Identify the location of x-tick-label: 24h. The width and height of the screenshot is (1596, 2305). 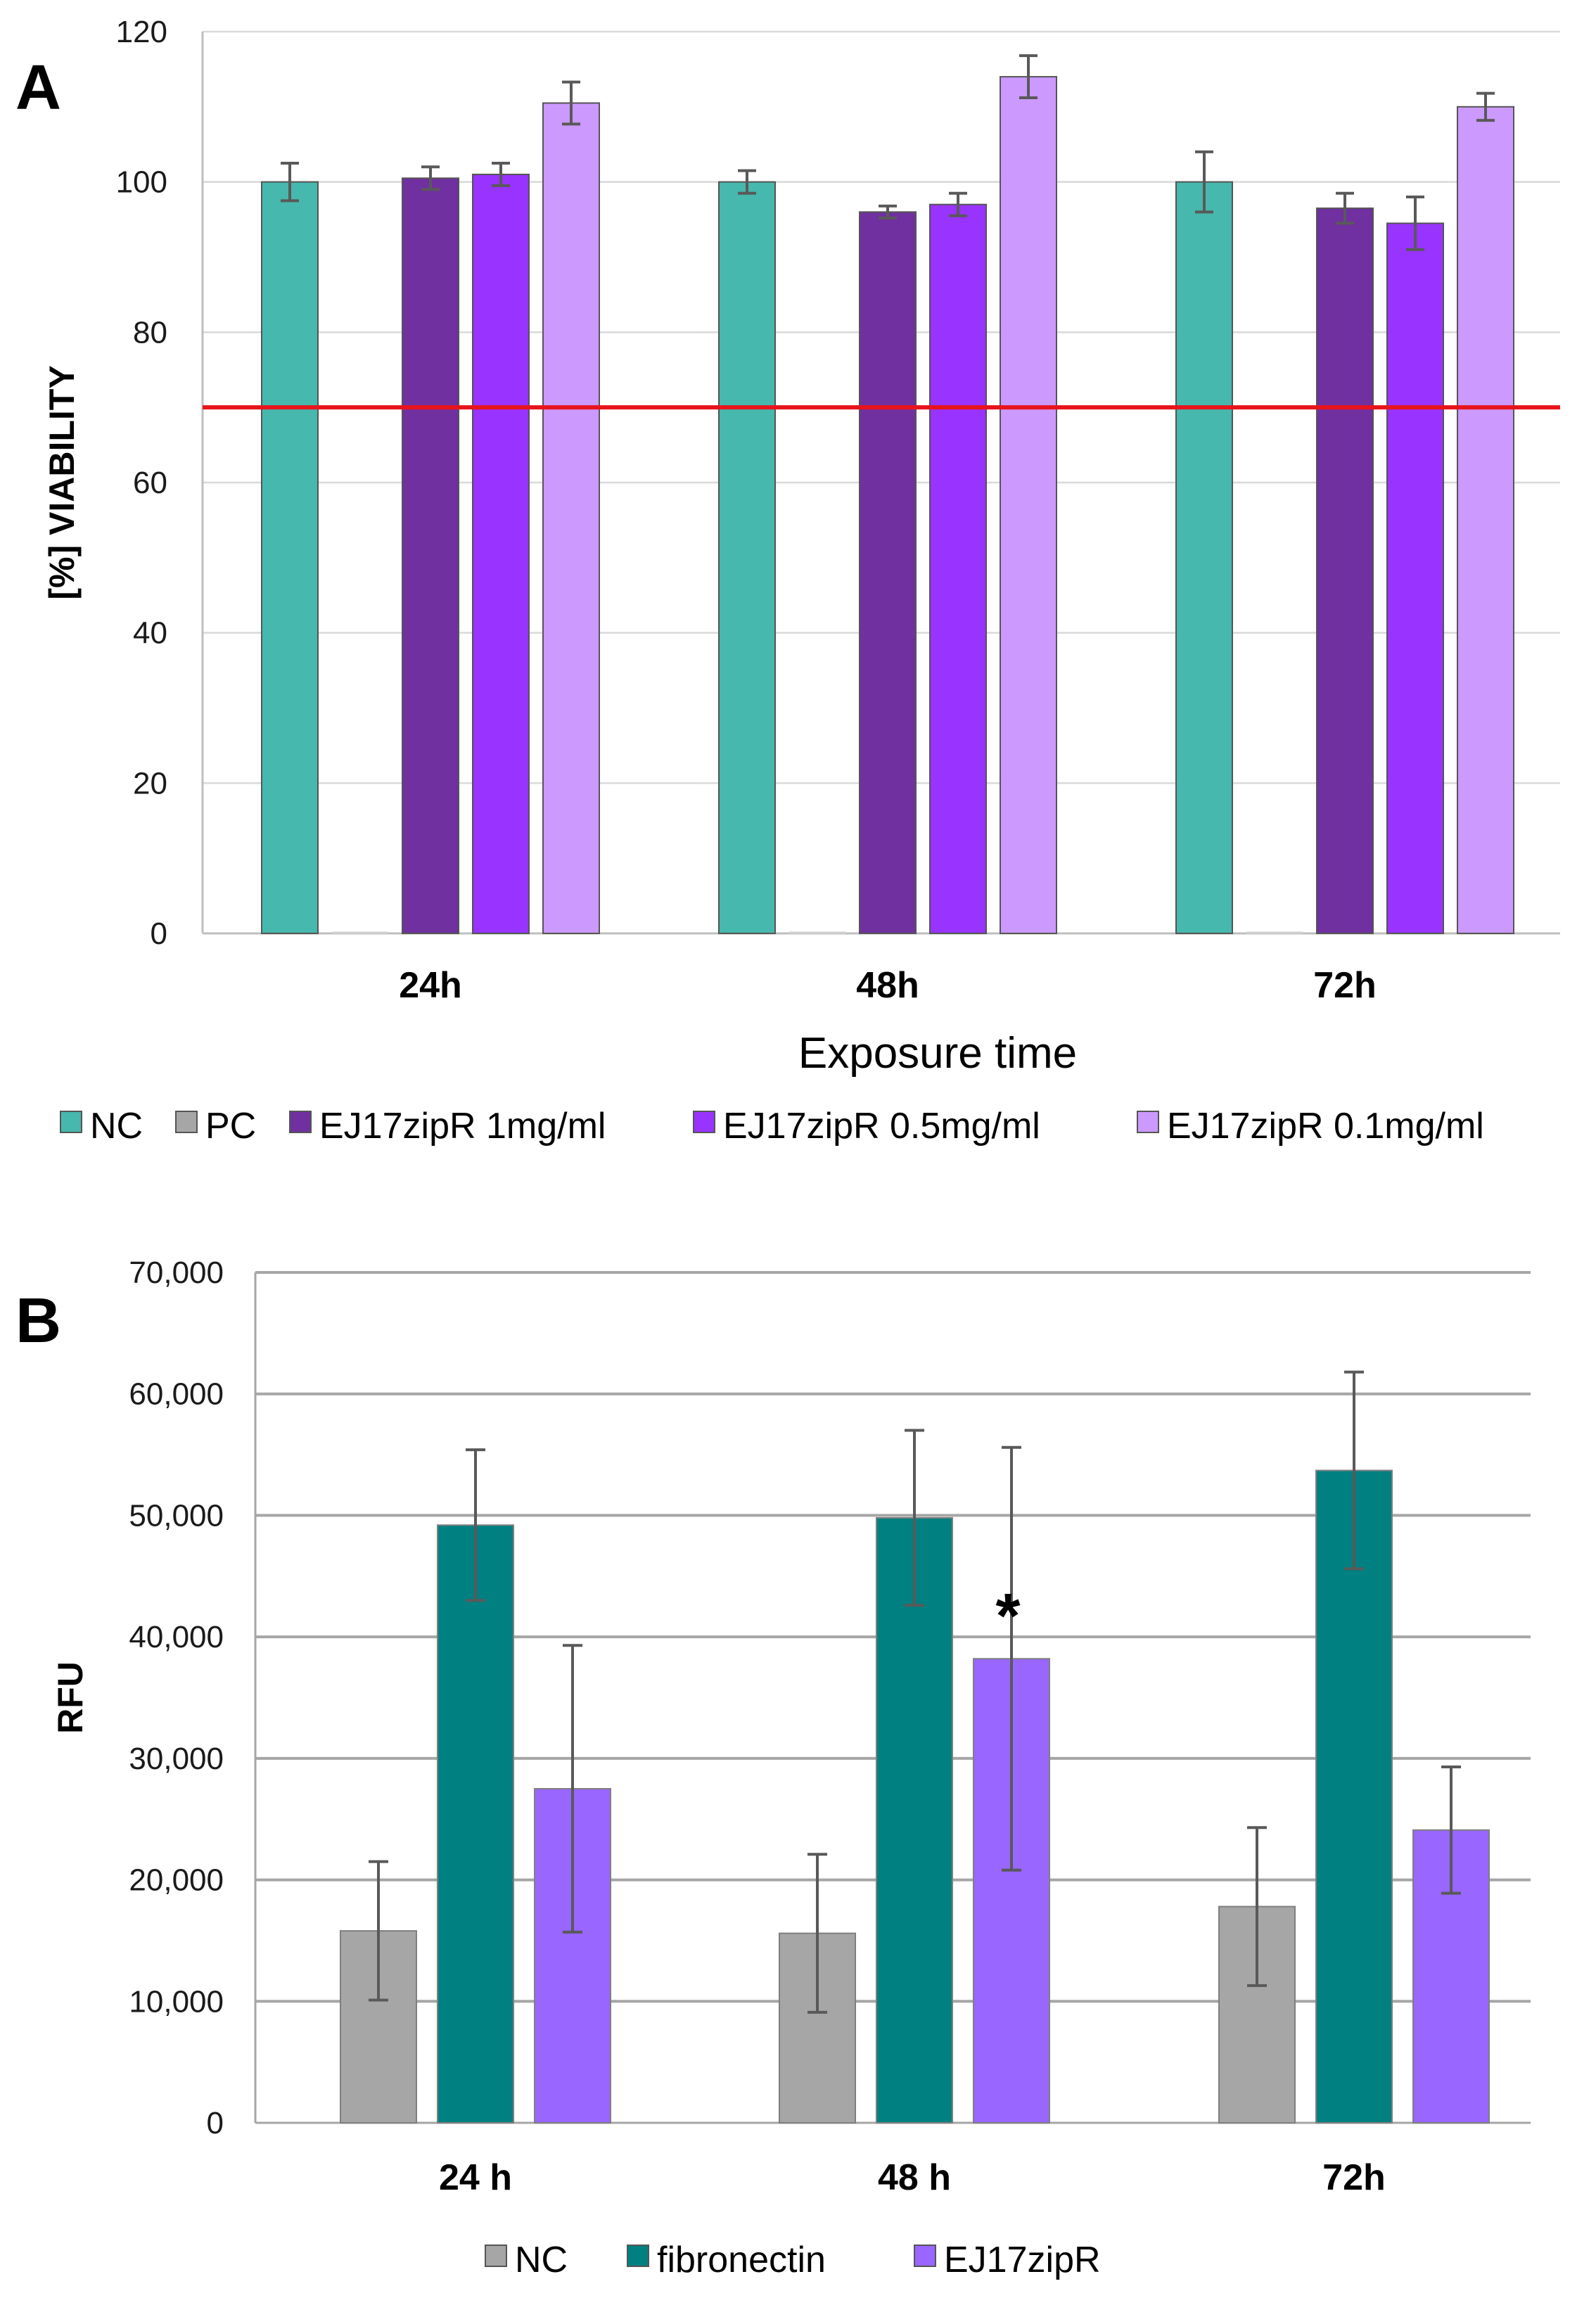
(430, 985).